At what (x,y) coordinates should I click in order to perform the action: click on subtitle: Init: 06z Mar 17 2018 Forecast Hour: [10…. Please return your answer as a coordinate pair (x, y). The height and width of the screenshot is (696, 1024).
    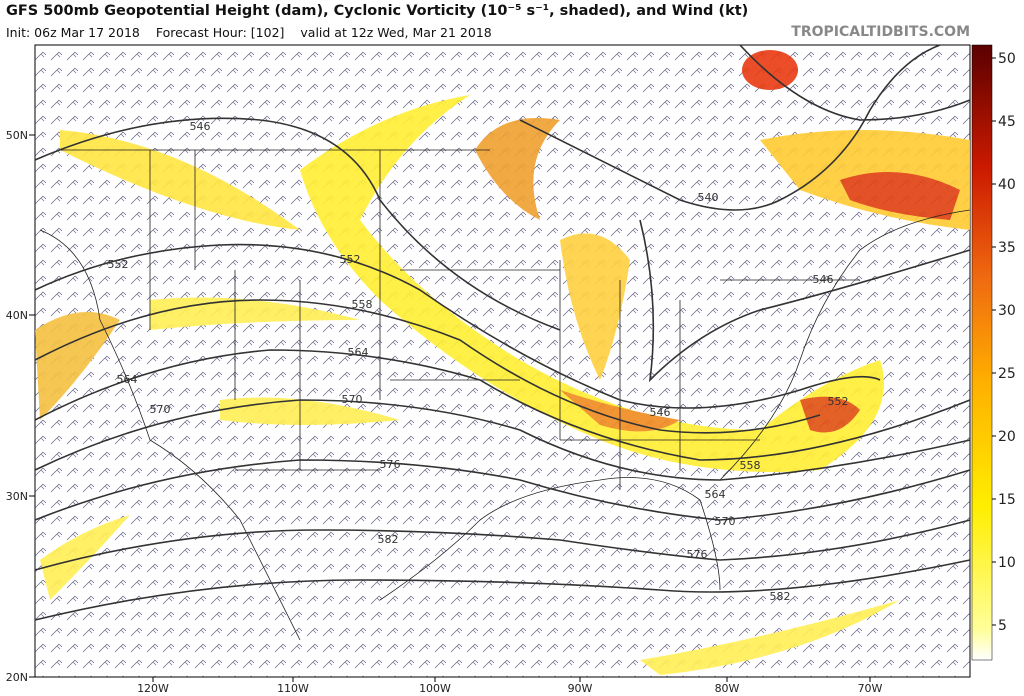
    Looking at the image, I should click on (255, 32).